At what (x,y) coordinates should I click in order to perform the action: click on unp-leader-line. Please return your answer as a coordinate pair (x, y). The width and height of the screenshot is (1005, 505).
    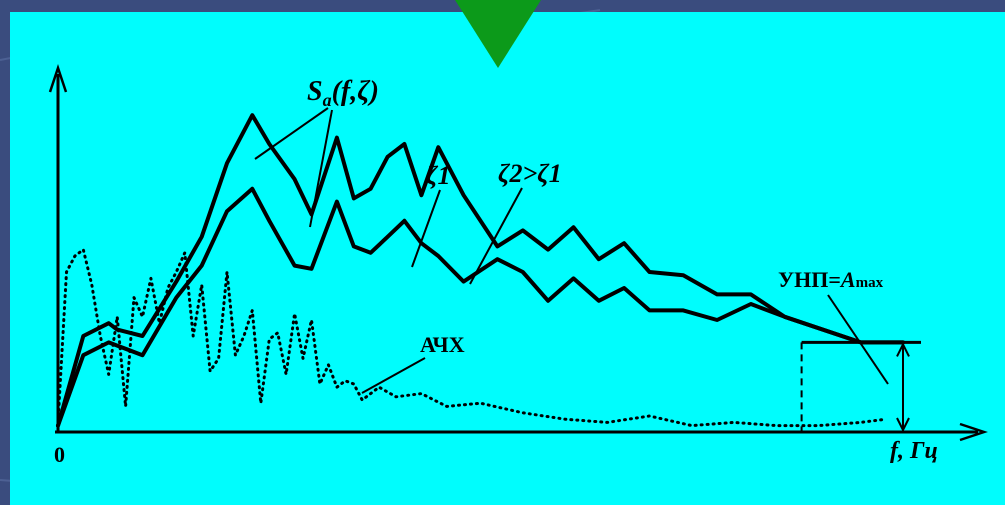
    Looking at the image, I should click on (858, 339).